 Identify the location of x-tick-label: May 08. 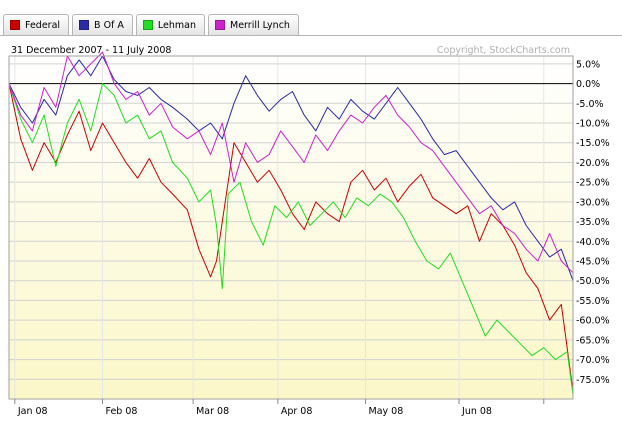
(386, 411).